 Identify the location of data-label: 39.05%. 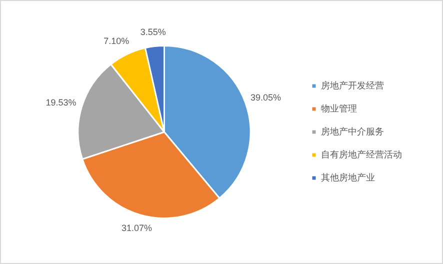
(266, 97).